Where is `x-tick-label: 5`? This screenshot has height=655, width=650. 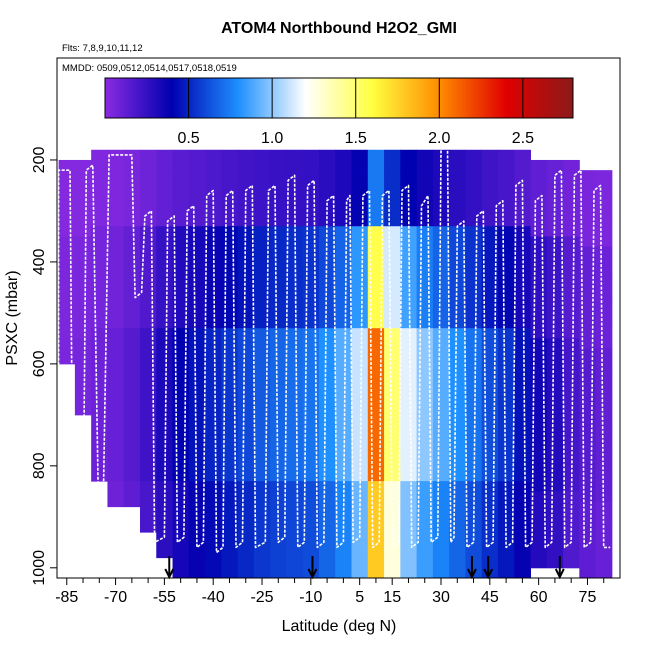
x-tick-label: 5 is located at coordinates (359, 597).